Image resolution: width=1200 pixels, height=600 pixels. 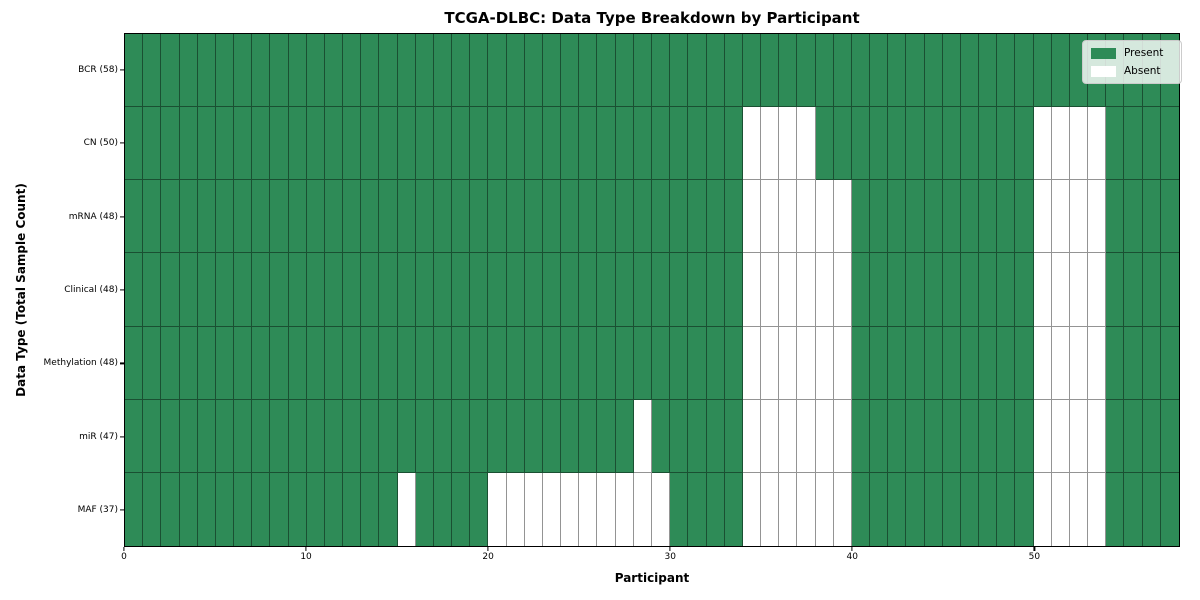 What do you see at coordinates (1034, 549) in the screenshot?
I see `x-tick-mark` at bounding box center [1034, 549].